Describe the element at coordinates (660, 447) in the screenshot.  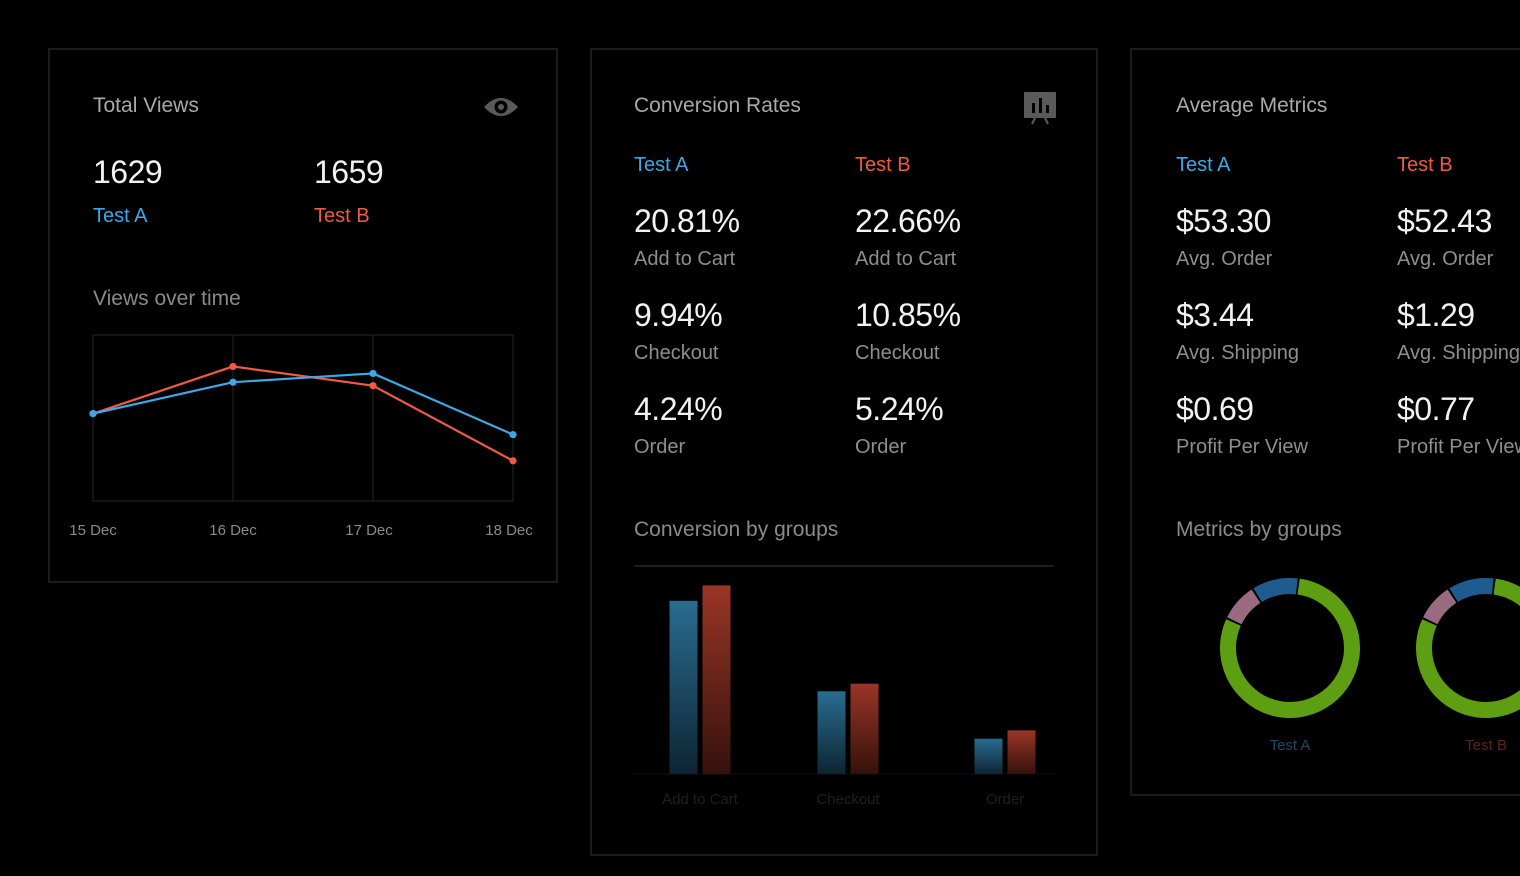
I see `conversion-a-order-label: Order` at that location.